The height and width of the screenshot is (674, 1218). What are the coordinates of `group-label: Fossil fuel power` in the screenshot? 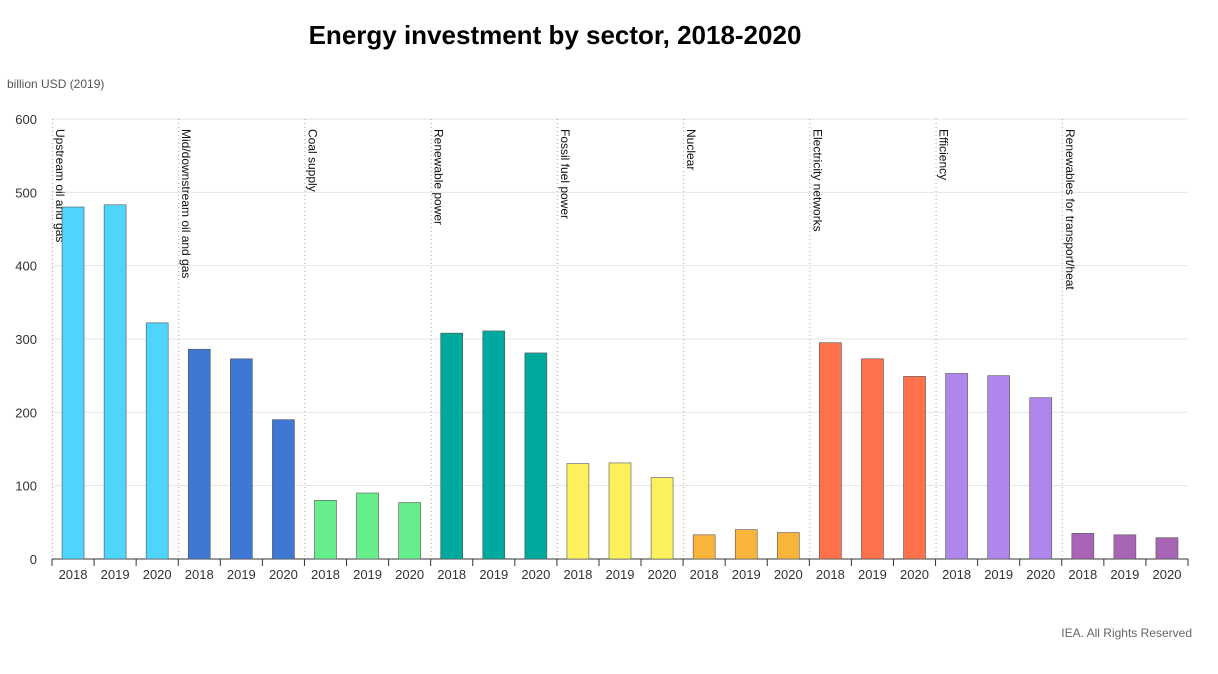 It's located at (565, 174).